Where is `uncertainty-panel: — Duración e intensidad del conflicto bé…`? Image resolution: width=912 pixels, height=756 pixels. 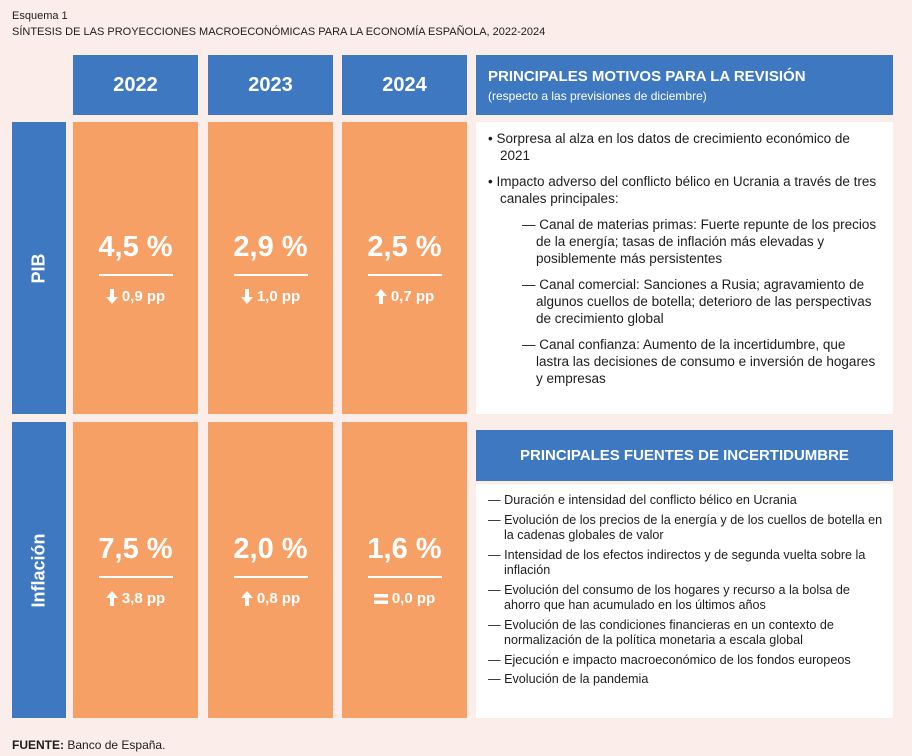 uncertainty-panel: — Duración e intensidad del conflicto bé… is located at coordinates (684, 601).